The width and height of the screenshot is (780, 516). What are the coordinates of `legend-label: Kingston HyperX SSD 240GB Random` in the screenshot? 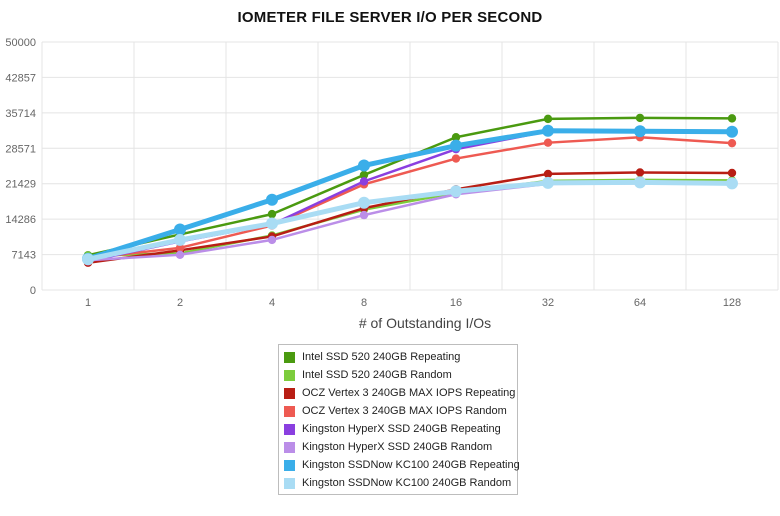 It's located at (397, 447).